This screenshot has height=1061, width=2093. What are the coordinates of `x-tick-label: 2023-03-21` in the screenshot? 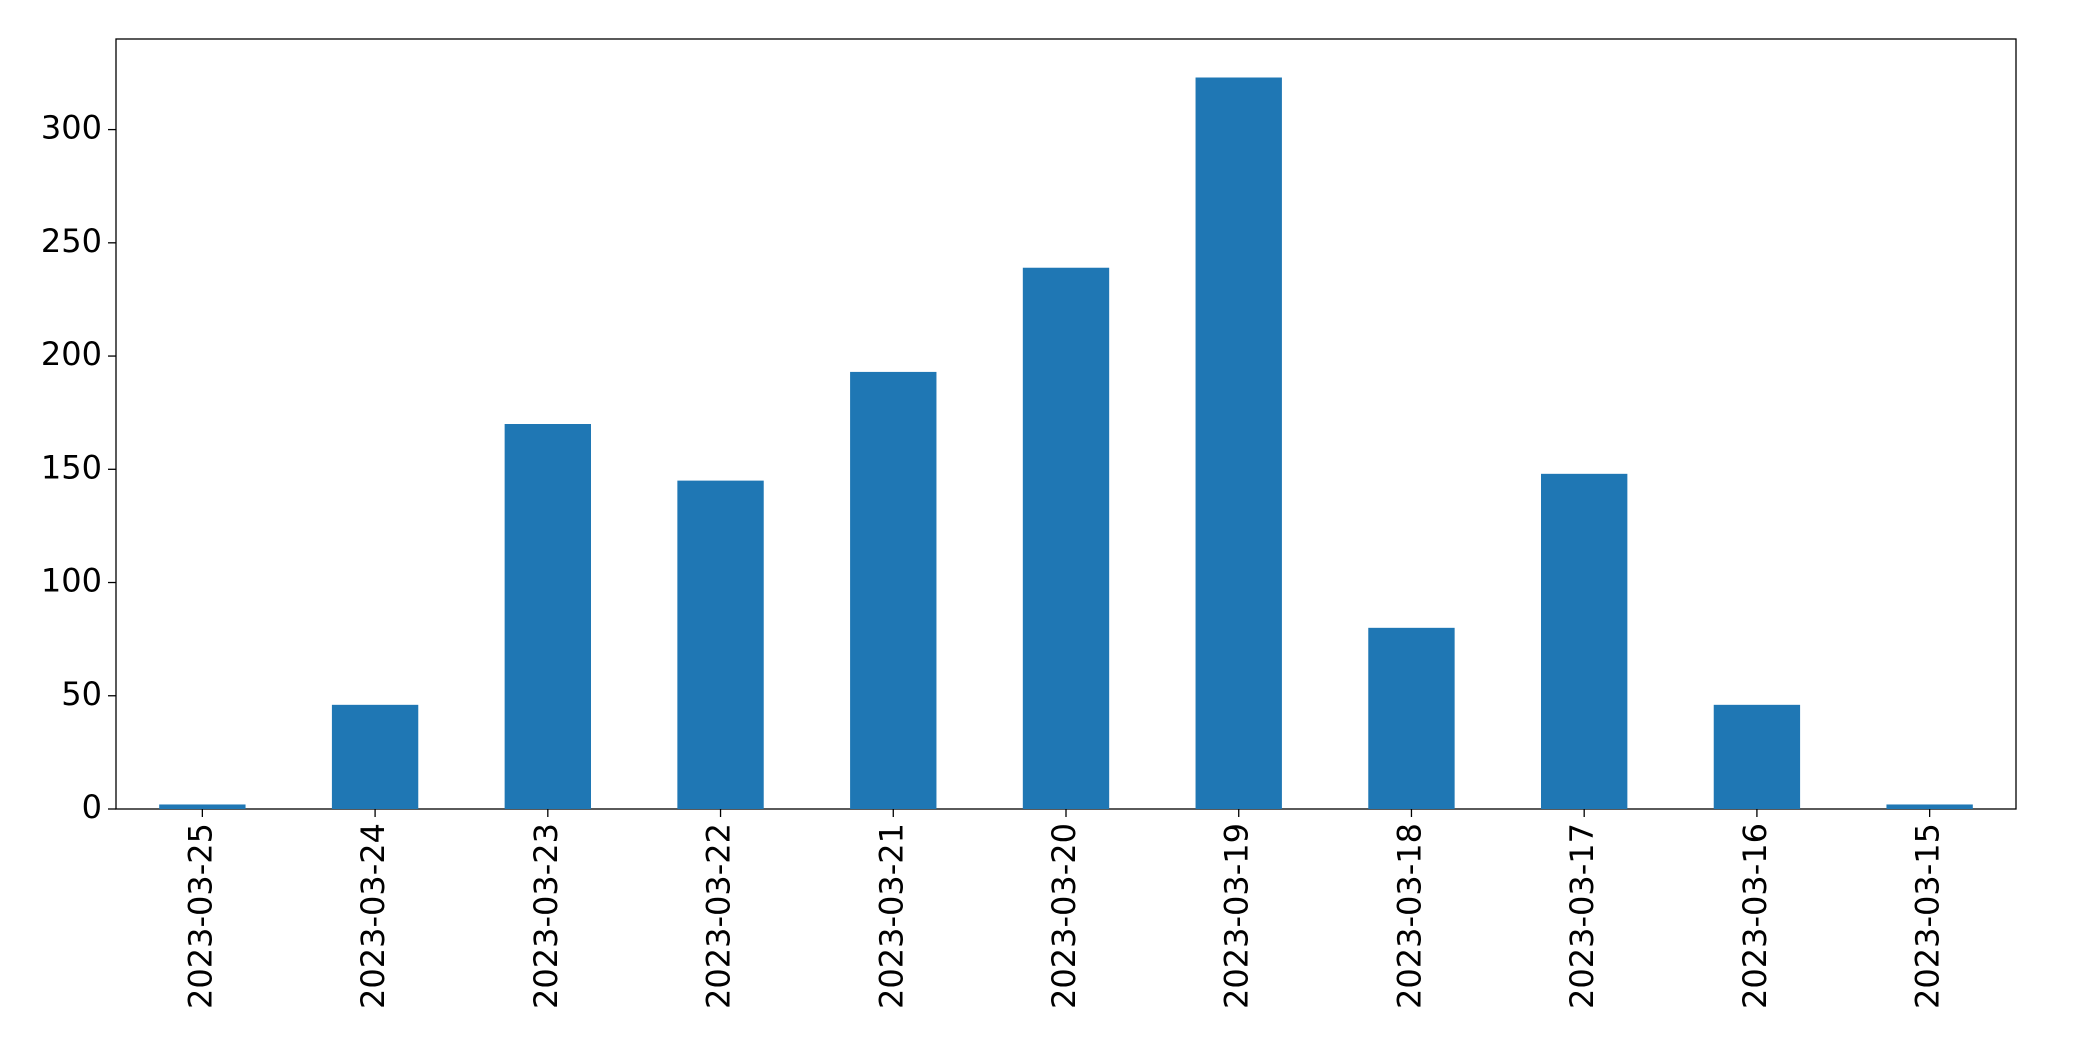 It's located at (891, 916).